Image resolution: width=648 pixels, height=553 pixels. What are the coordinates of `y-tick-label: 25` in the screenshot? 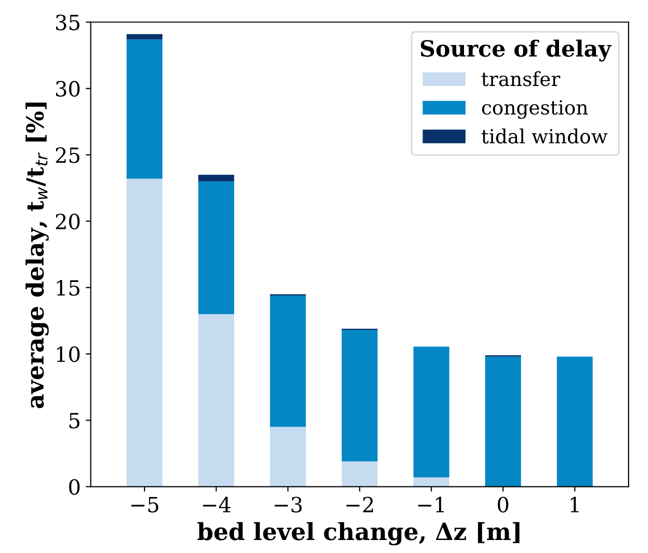 It's located at (68, 155).